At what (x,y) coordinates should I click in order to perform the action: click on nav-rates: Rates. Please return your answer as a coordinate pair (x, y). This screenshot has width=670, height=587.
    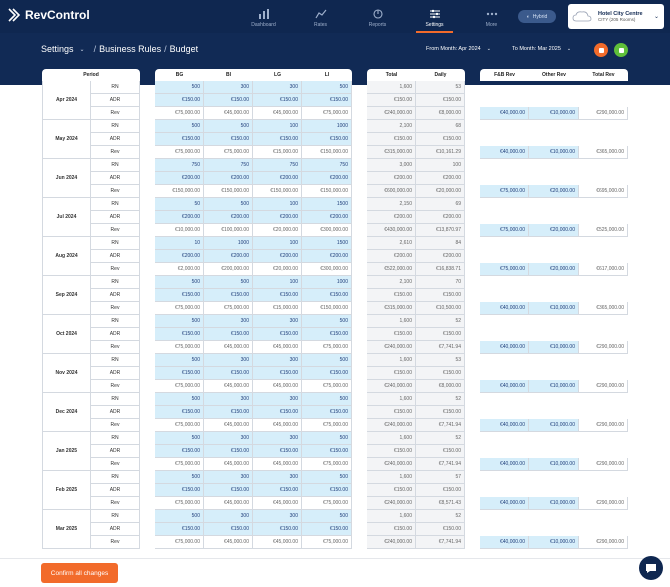
    Looking at the image, I should click on (320, 16).